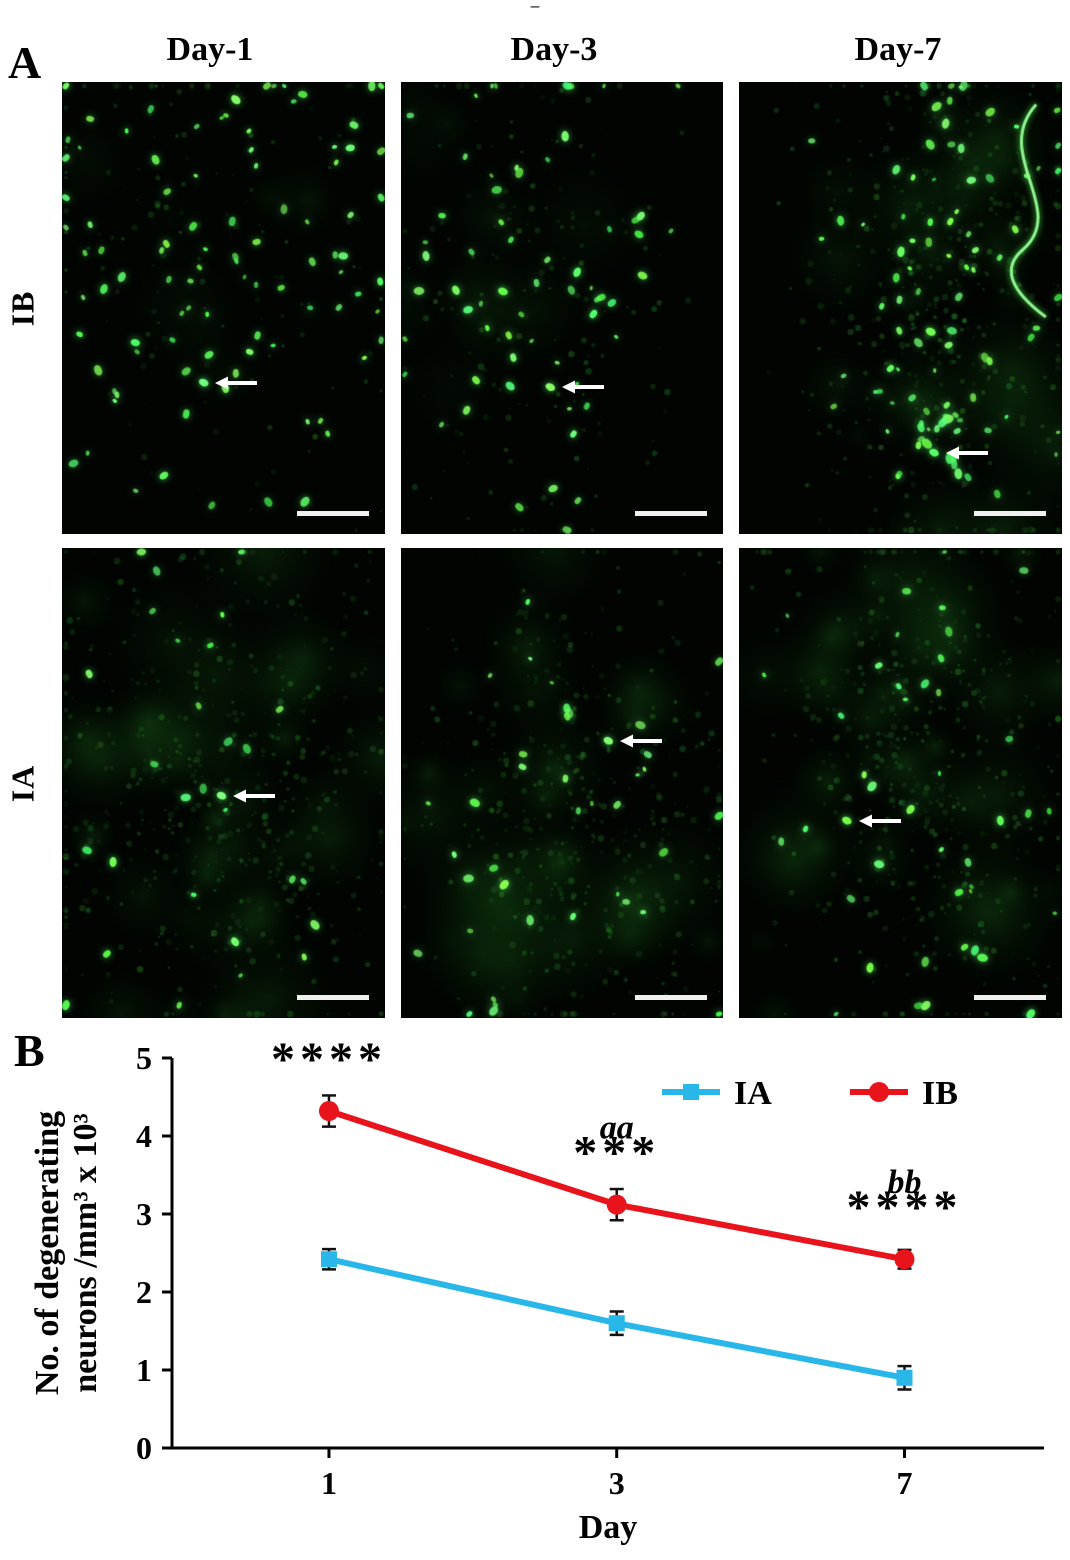 This screenshot has height=1560, width=1070. I want to click on micrograph-ib-day1, so click(223, 308).